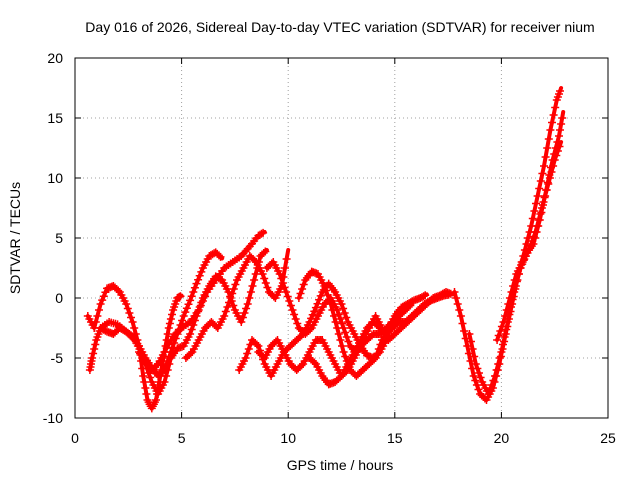  I want to click on x-tick-label: 25, so click(608, 438).